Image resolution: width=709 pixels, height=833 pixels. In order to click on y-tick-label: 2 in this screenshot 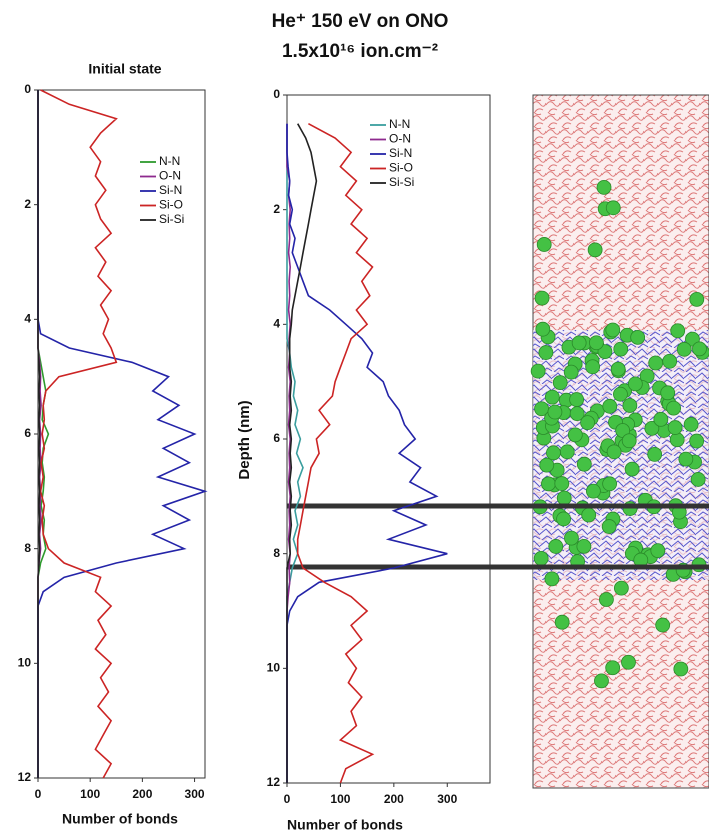, I will do `click(27, 204)`.